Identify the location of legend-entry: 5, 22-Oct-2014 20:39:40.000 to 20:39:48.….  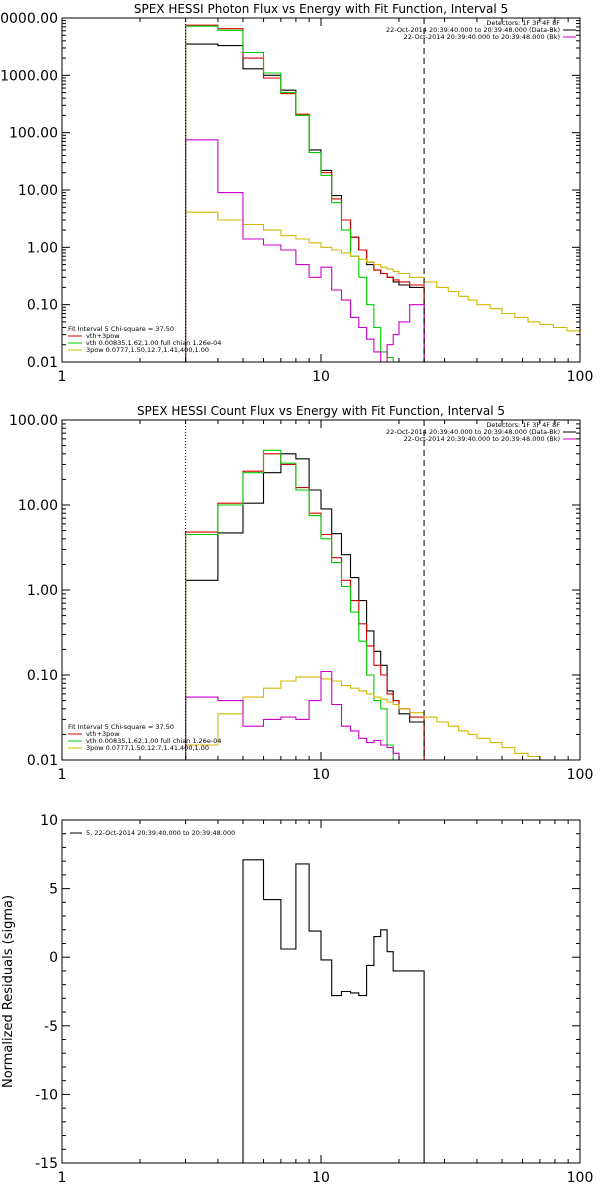
(160, 833).